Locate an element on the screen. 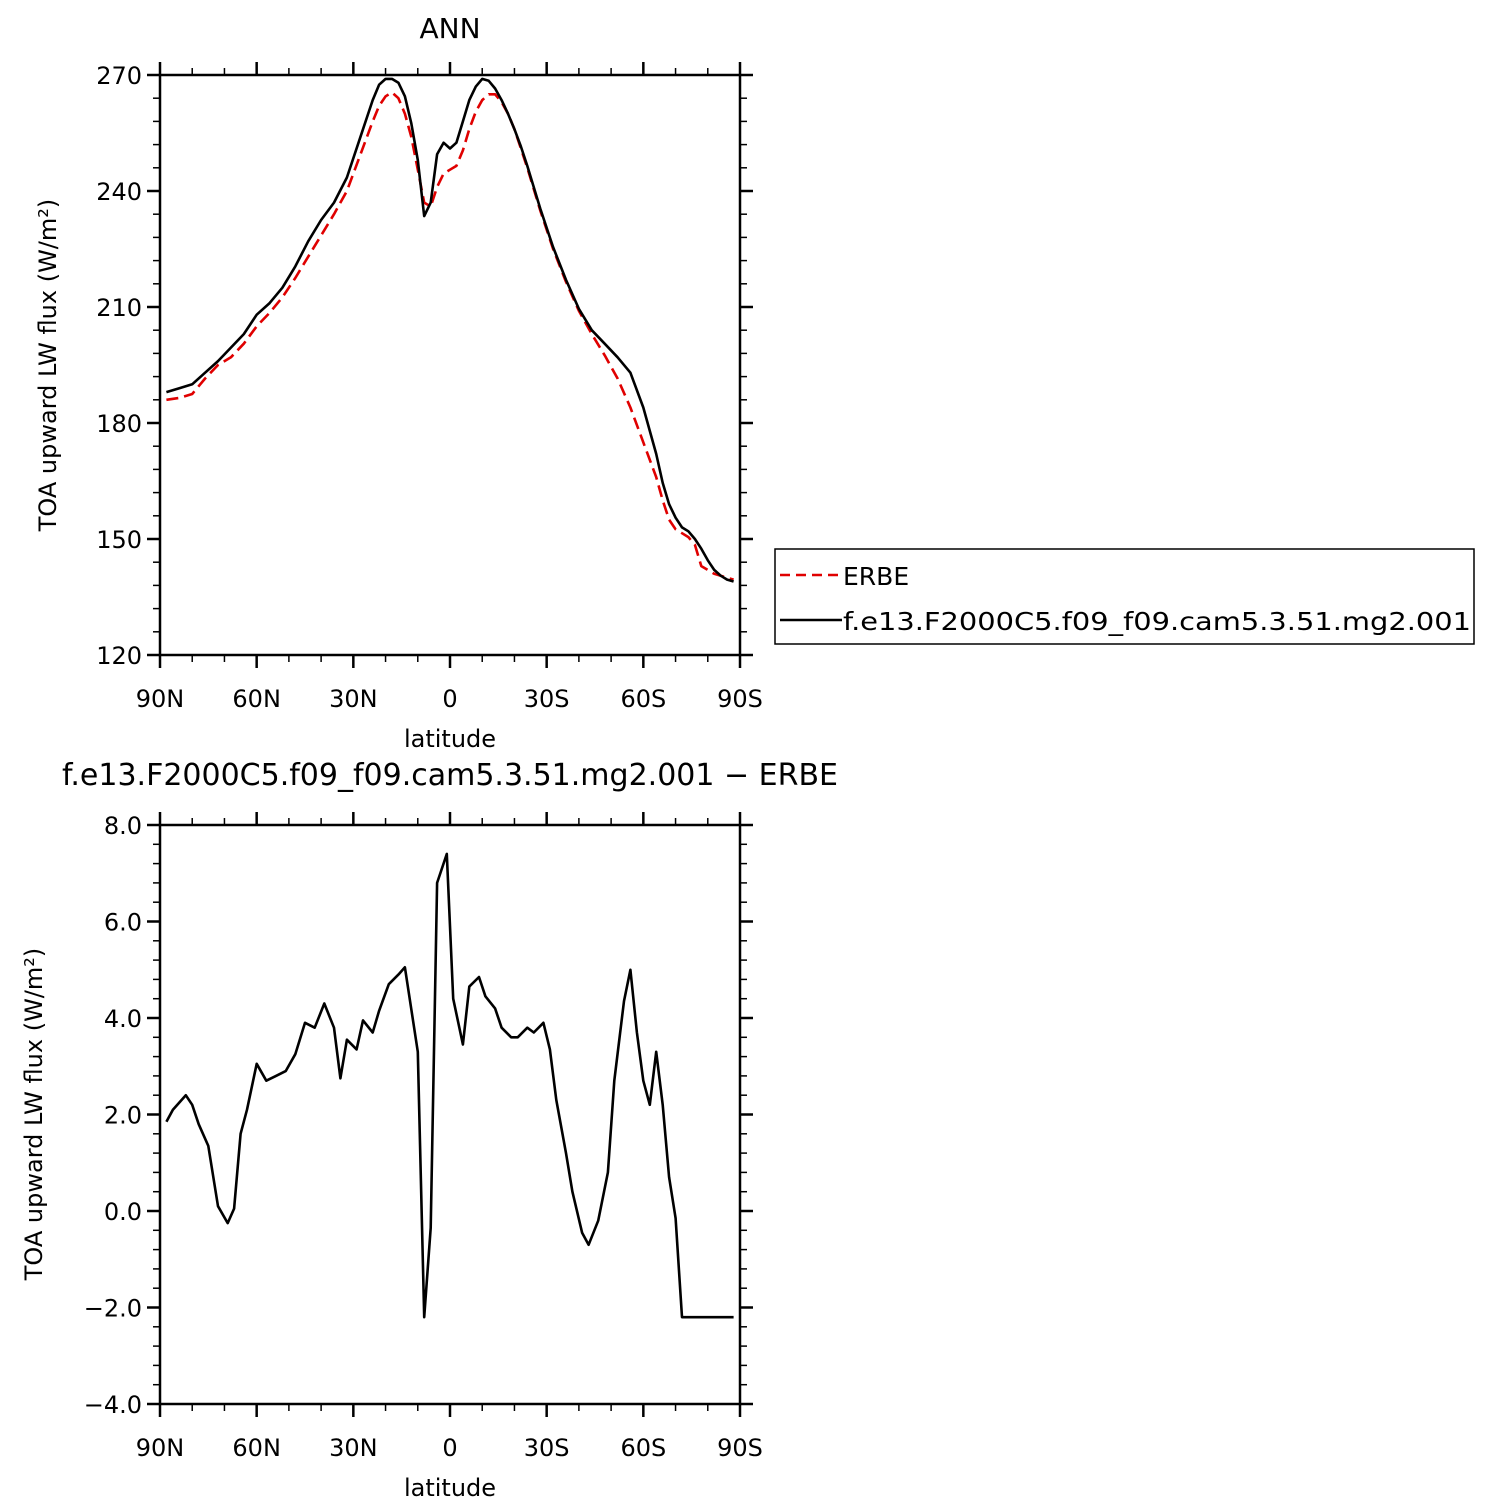 The image size is (1508, 1508). difference-series-line is located at coordinates (449, 1085).